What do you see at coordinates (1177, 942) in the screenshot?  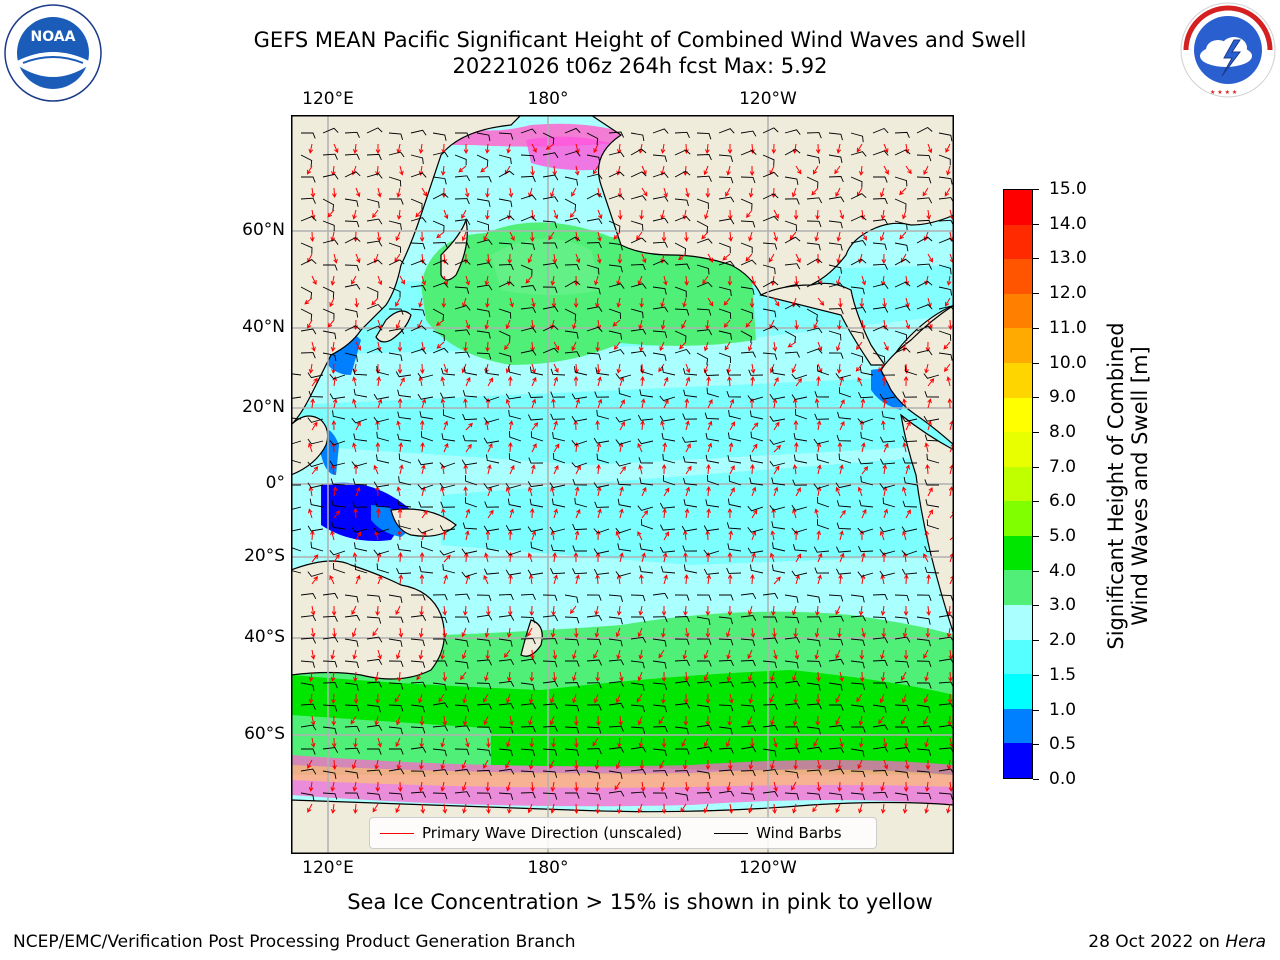 I see `footer-right: 28 Oct 2022 on Hera` at bounding box center [1177, 942].